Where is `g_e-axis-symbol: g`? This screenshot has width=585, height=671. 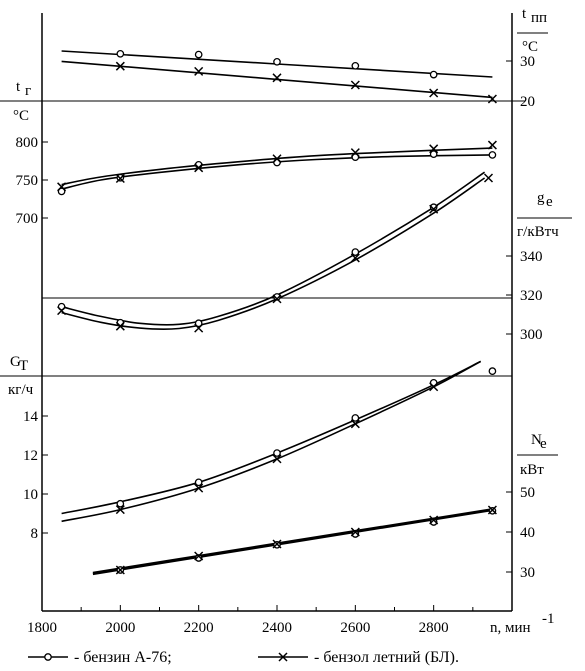 g_e-axis-symbol: g is located at coordinates (541, 198).